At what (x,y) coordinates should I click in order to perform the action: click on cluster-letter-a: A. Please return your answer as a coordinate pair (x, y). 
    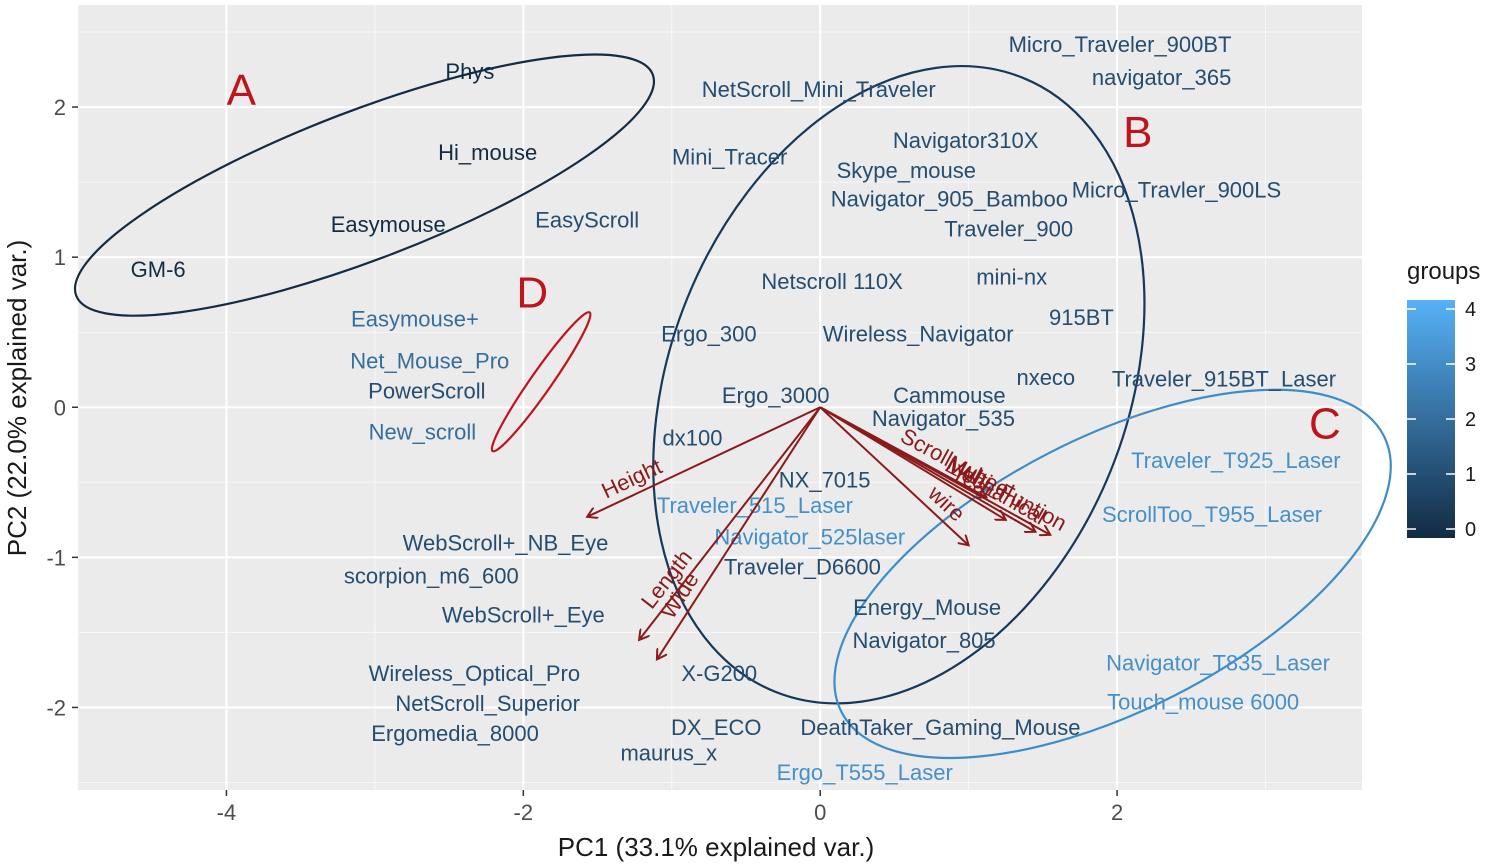
    Looking at the image, I should click on (242, 90).